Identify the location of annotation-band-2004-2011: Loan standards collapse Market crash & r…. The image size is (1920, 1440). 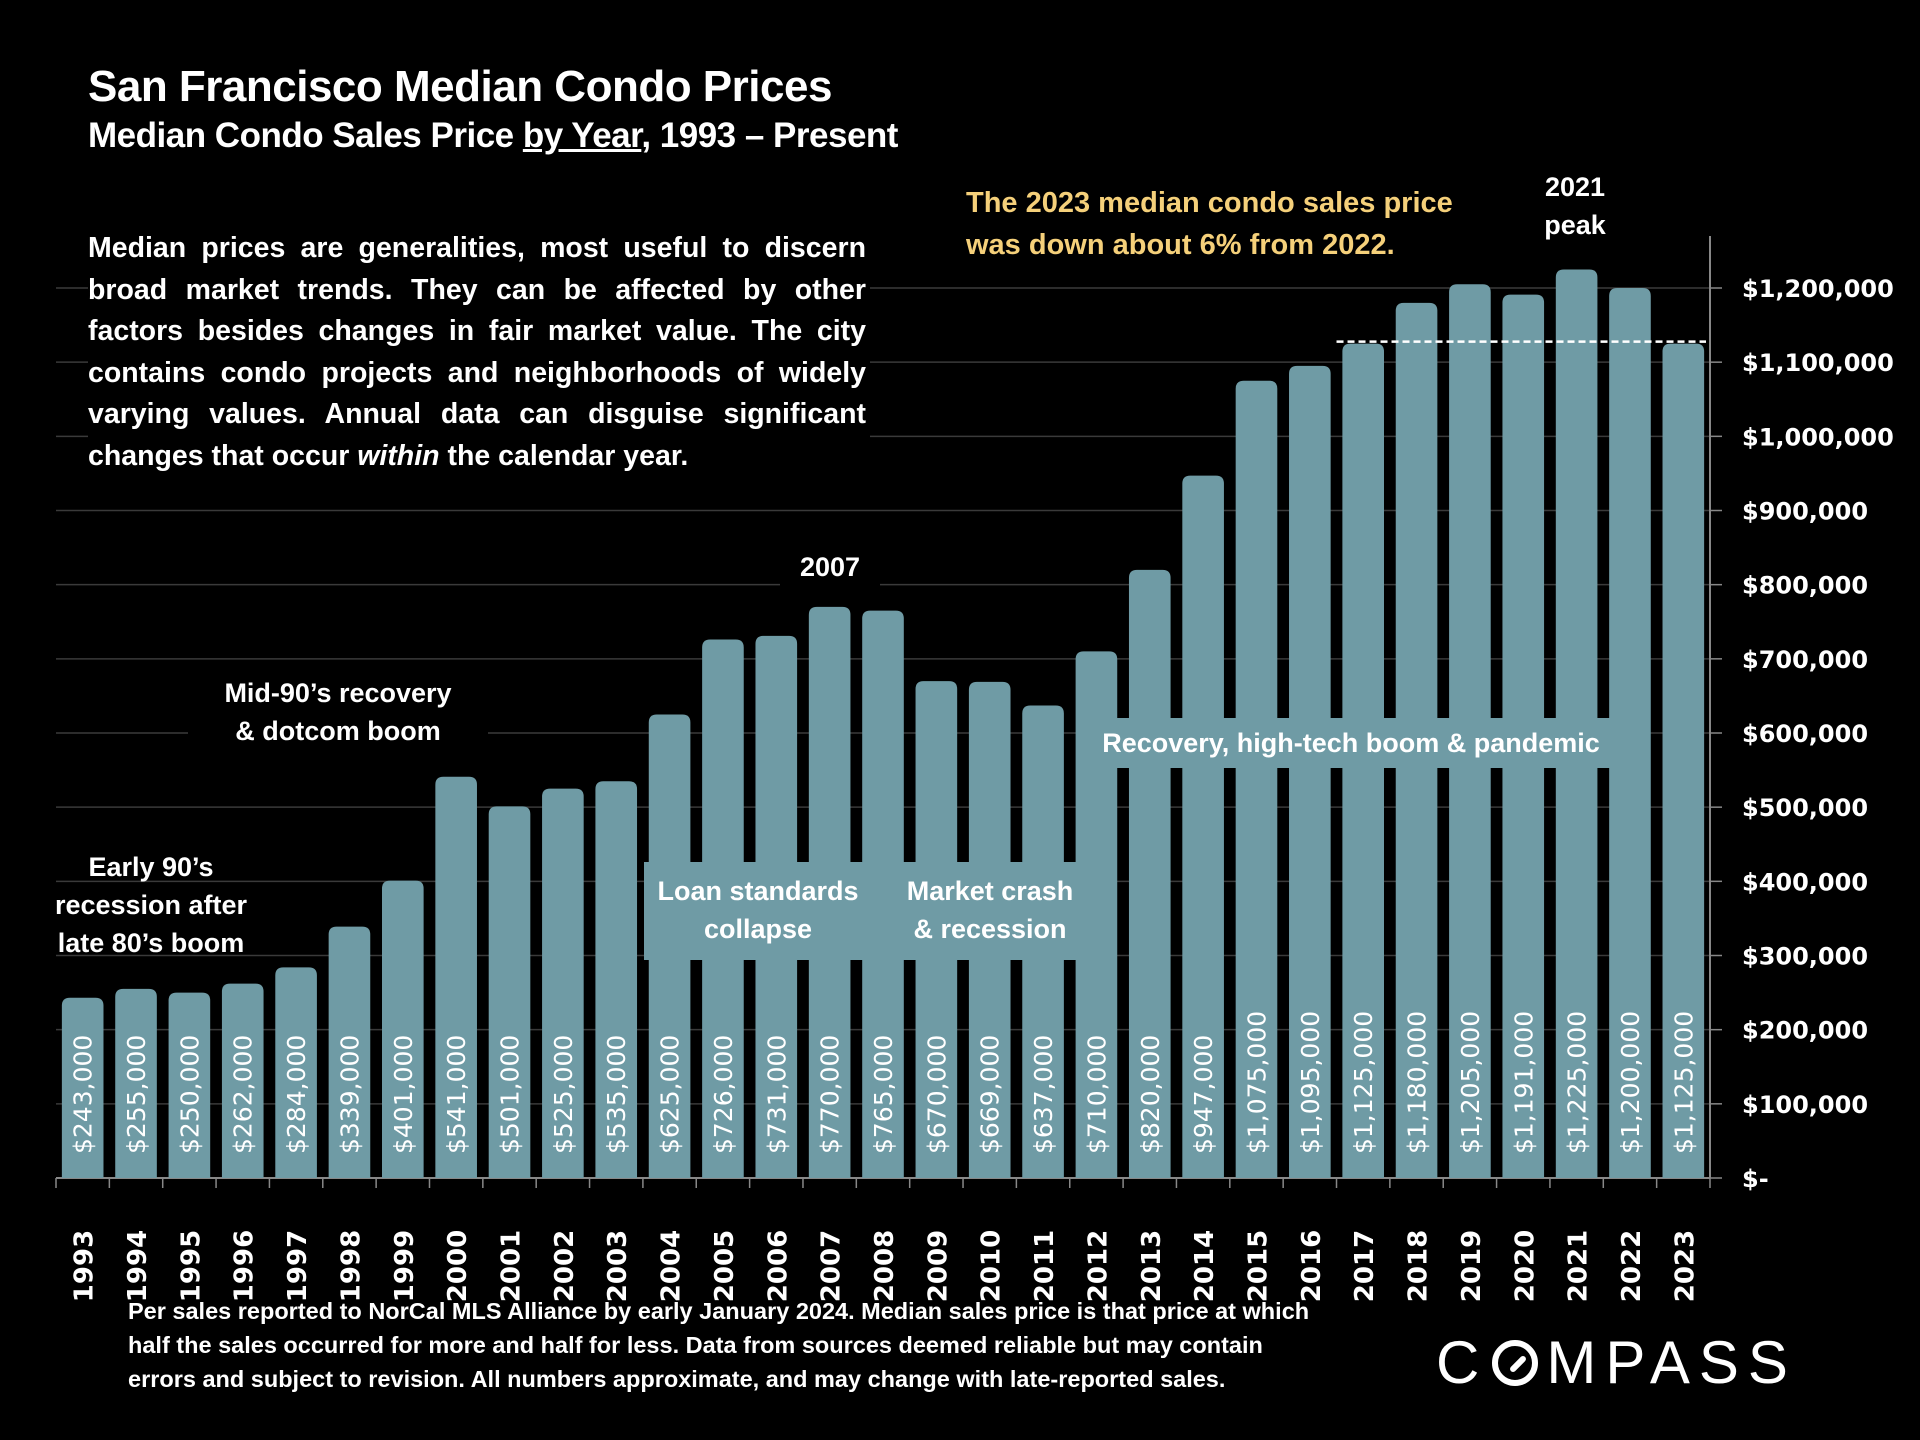
(869, 911).